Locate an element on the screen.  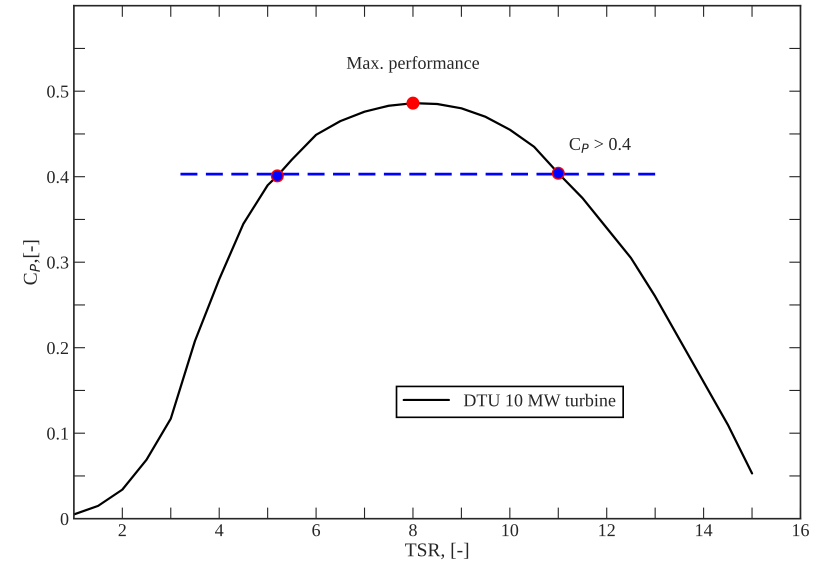
y-tick-label: 0 is located at coordinates (64, 519).